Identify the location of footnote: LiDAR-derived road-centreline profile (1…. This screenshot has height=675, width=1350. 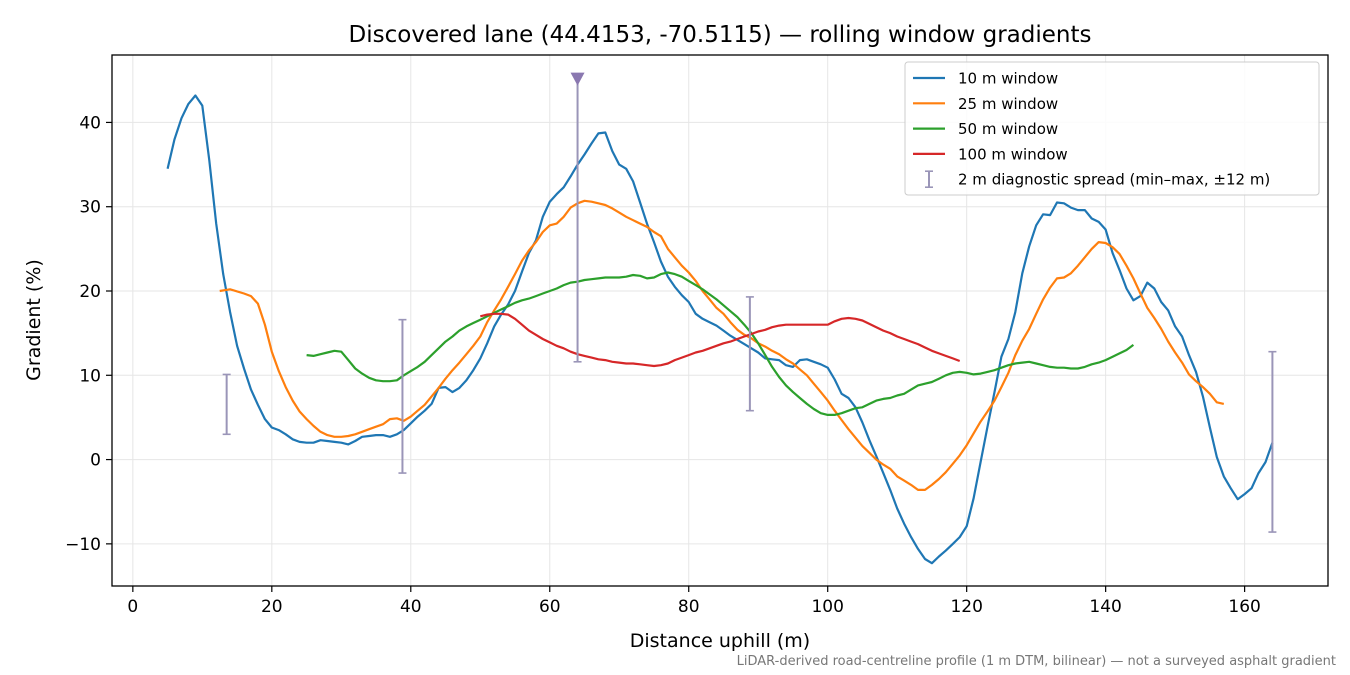
(1036, 661).